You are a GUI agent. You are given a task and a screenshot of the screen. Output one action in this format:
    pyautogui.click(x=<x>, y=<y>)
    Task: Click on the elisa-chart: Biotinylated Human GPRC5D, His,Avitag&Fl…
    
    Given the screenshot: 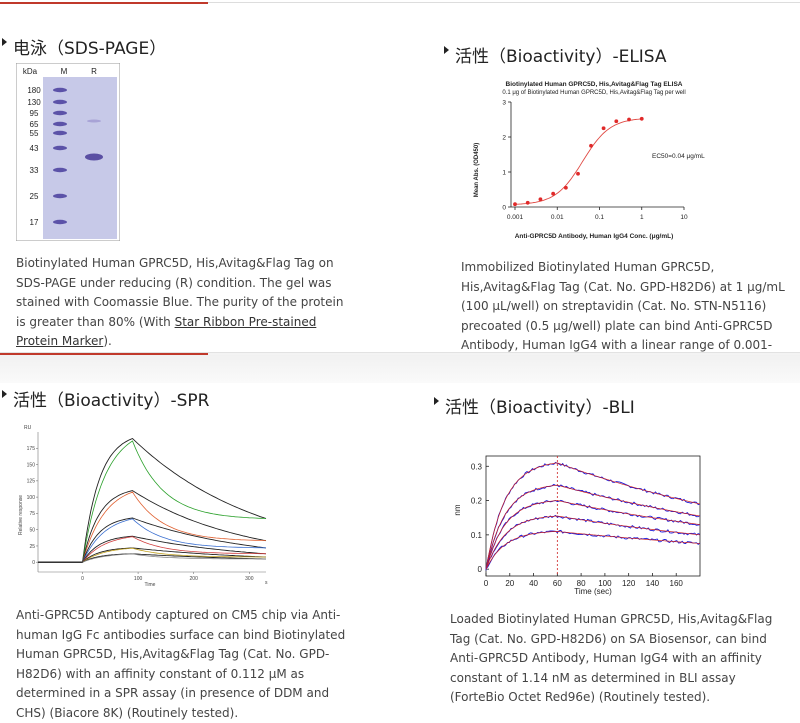 What is the action you would take?
    pyautogui.click(x=589, y=160)
    